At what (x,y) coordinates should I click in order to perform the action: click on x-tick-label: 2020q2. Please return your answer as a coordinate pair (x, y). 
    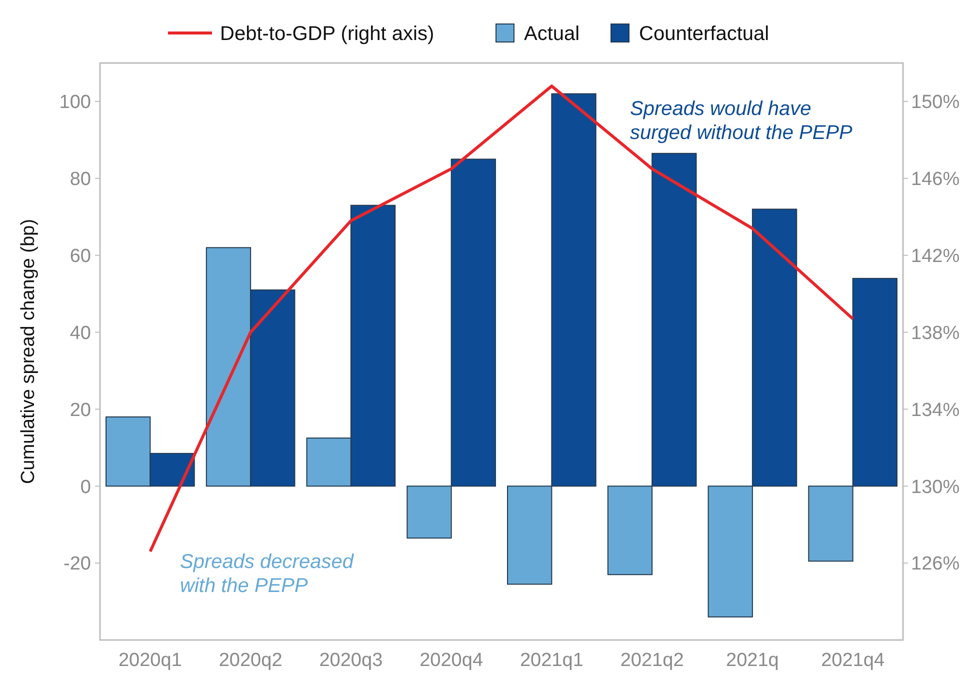
    Looking at the image, I should click on (250, 660).